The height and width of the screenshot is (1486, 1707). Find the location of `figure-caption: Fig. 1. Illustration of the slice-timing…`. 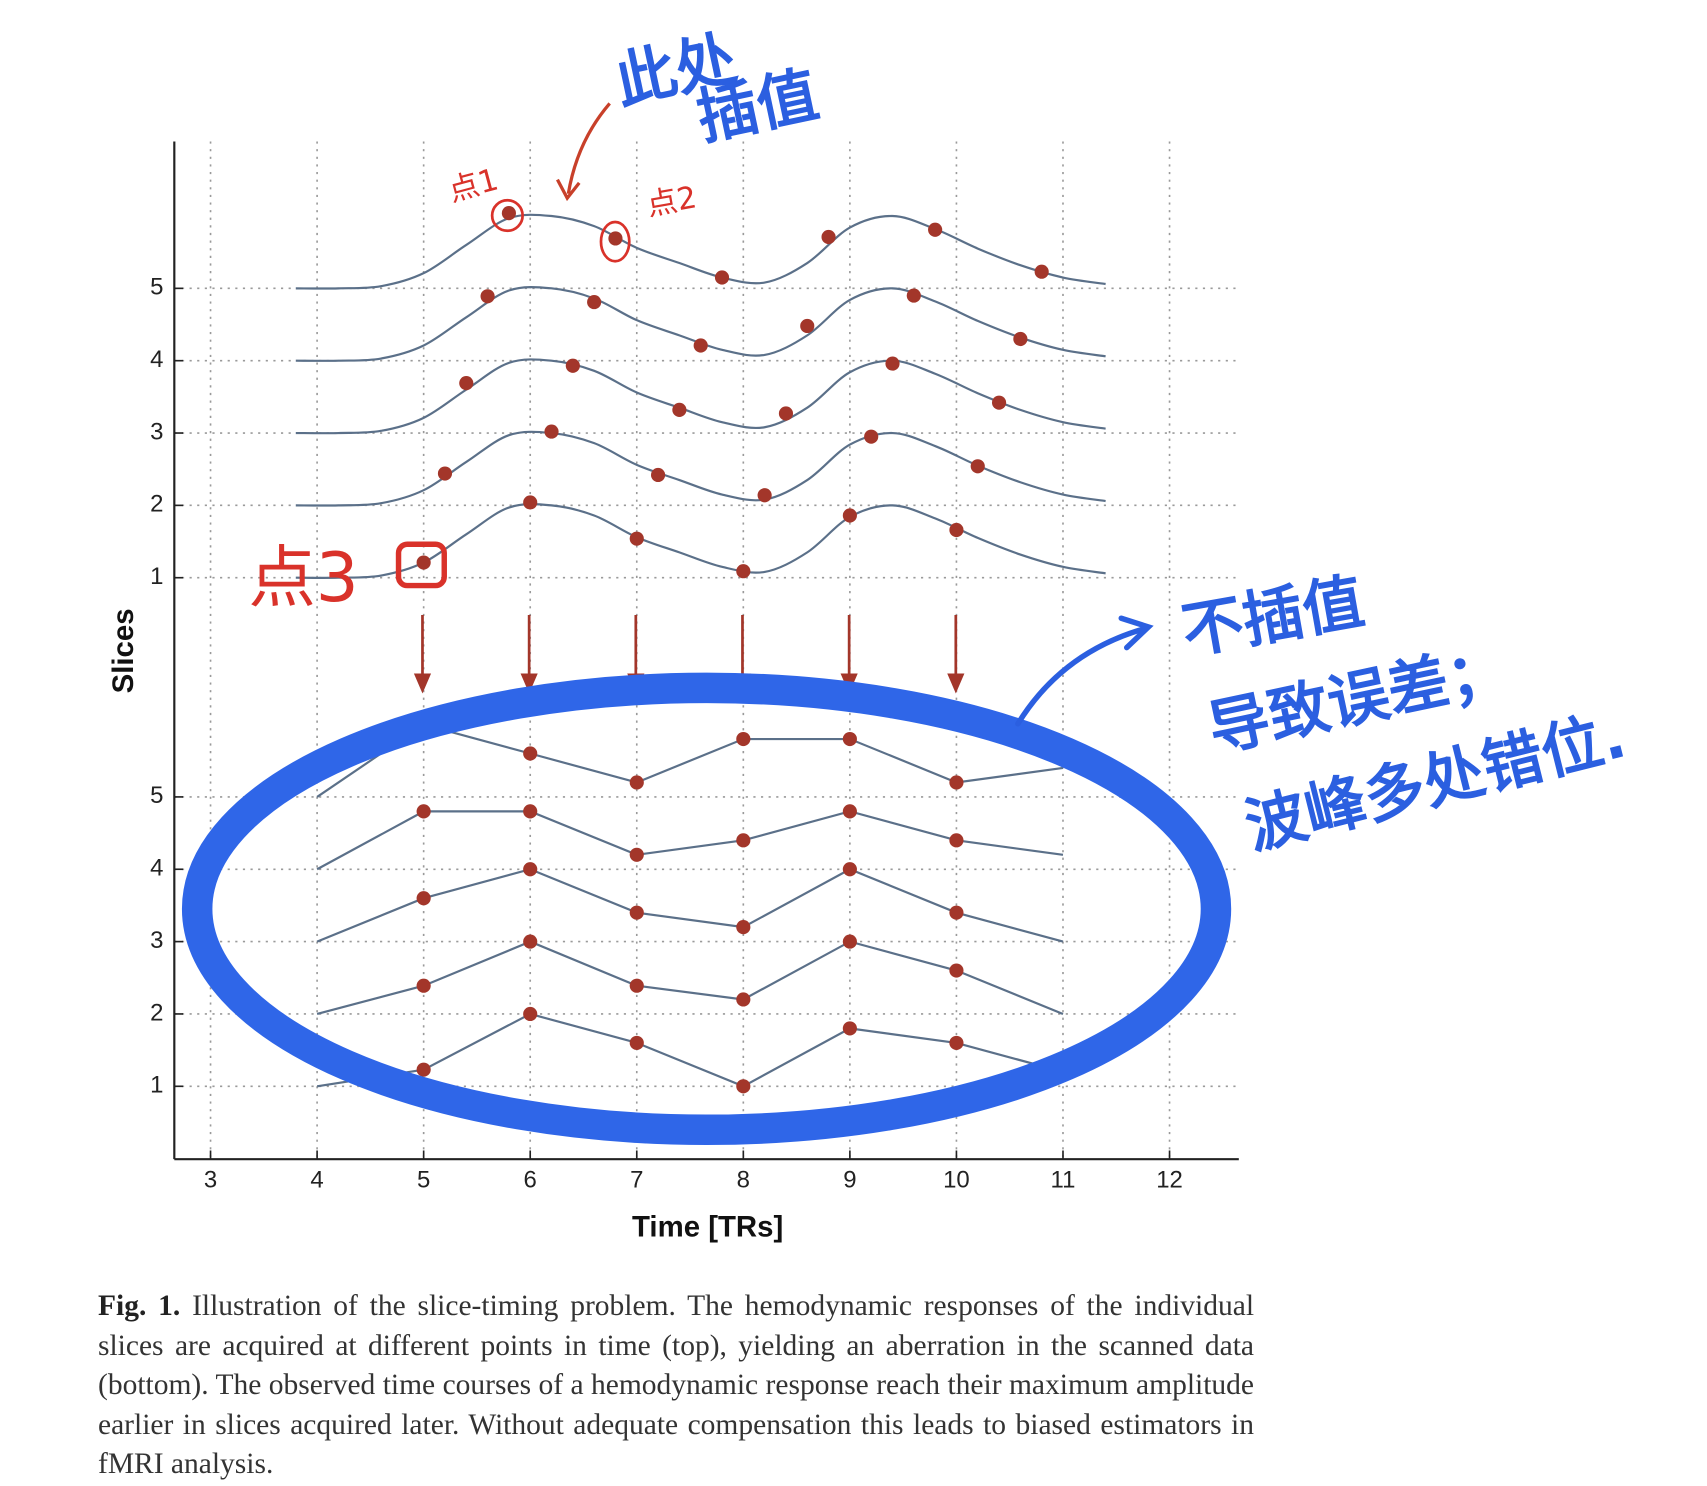

figure-caption: Fig. 1. Illustration of the slice-timing… is located at coordinates (676, 1386).